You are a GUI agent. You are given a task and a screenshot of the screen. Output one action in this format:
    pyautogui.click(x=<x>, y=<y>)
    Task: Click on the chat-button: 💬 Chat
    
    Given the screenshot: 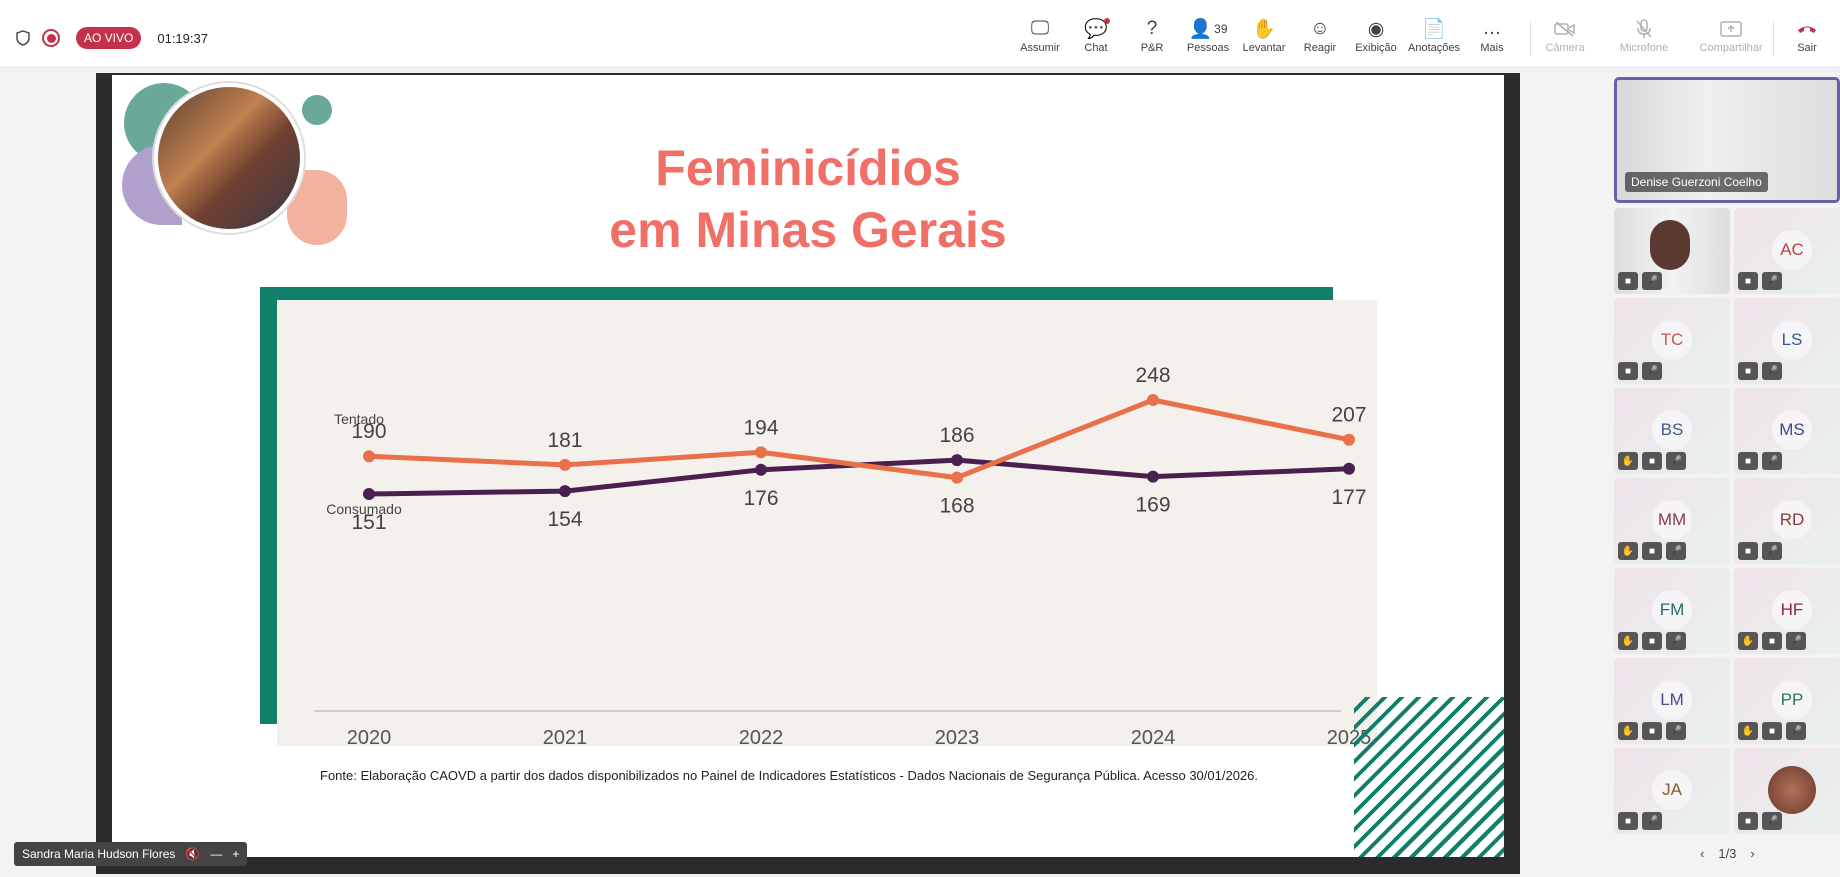 What is the action you would take?
    pyautogui.click(x=1096, y=38)
    